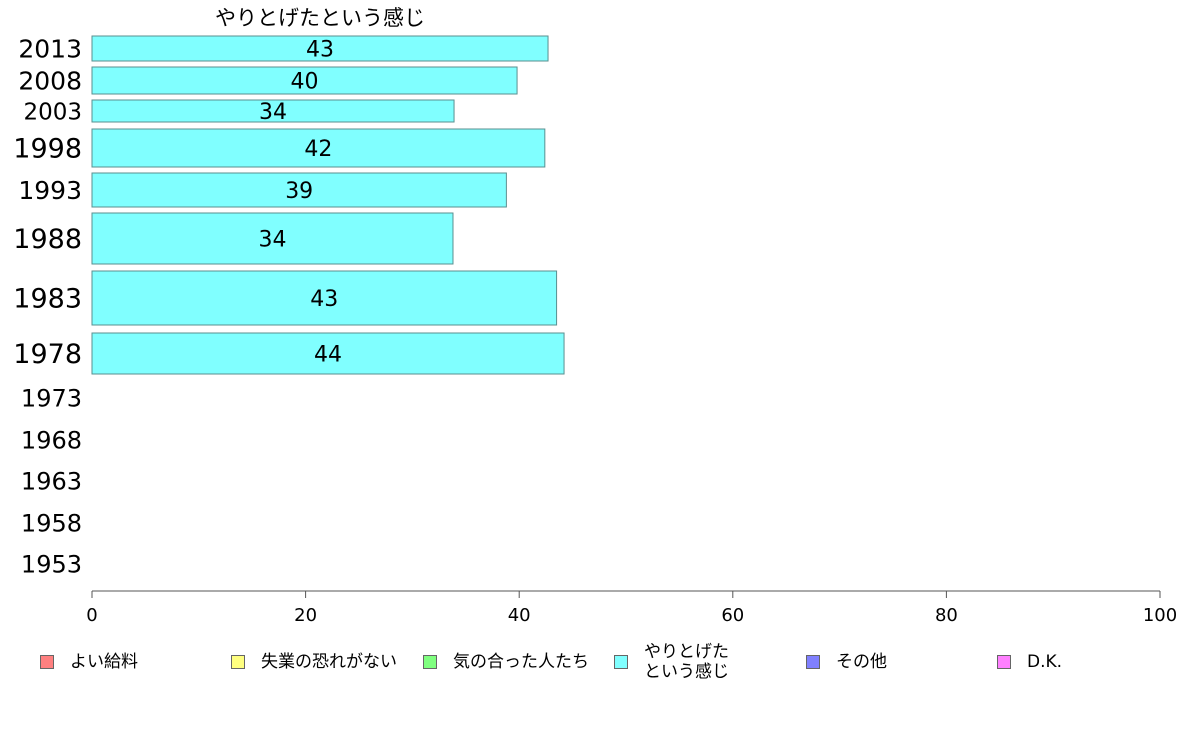  What do you see at coordinates (732, 615) in the screenshot?
I see `x-tick-label-60: 60` at bounding box center [732, 615].